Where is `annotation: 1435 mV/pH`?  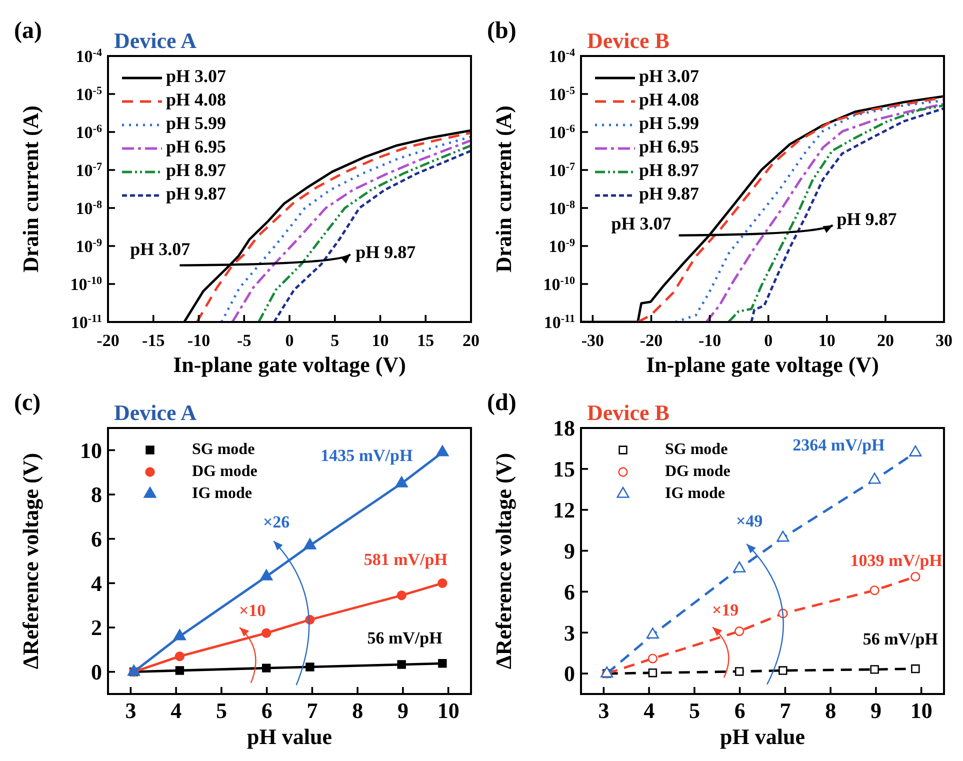
annotation: 1435 mV/pH is located at coordinates (366, 455).